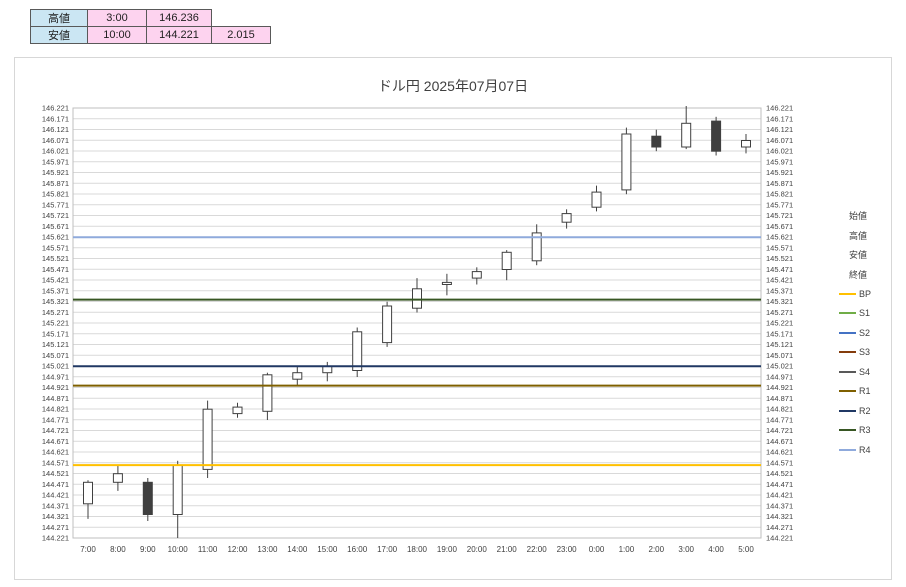 Image resolution: width=906 pixels, height=587 pixels. Describe the element at coordinates (507, 549) in the screenshot. I see `svg-text: 21:00` at that location.